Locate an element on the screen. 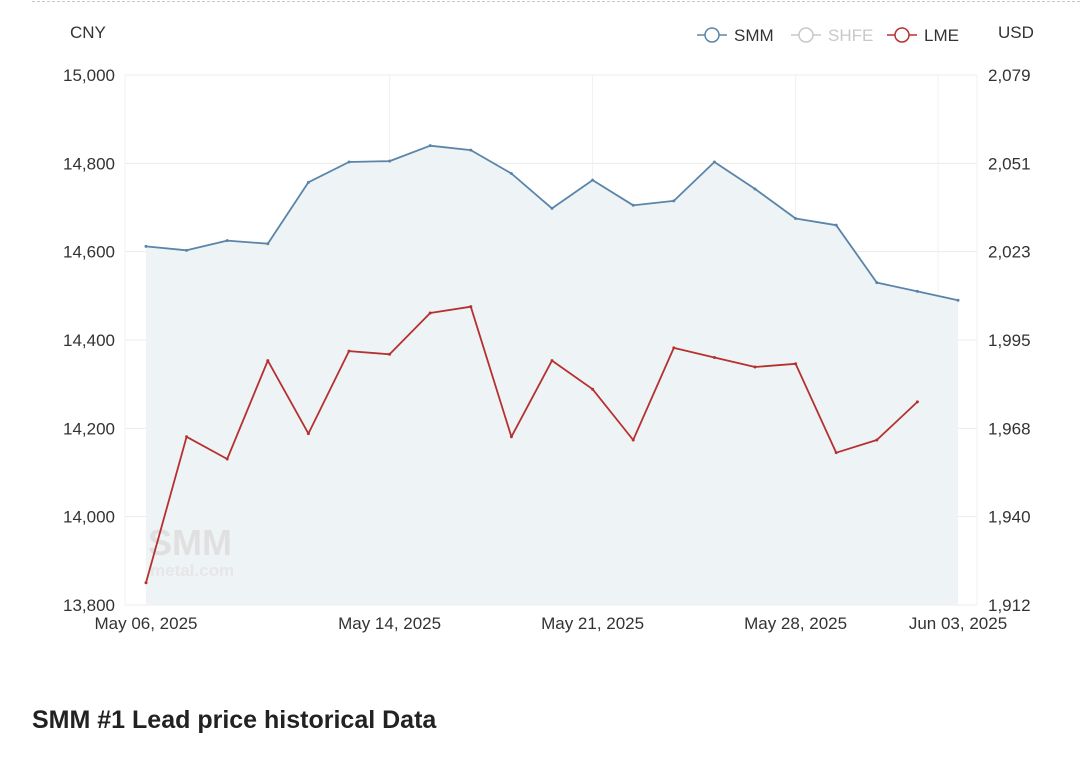 The image size is (1080, 759). left-tick-label: 13,800 is located at coordinates (89, 605).